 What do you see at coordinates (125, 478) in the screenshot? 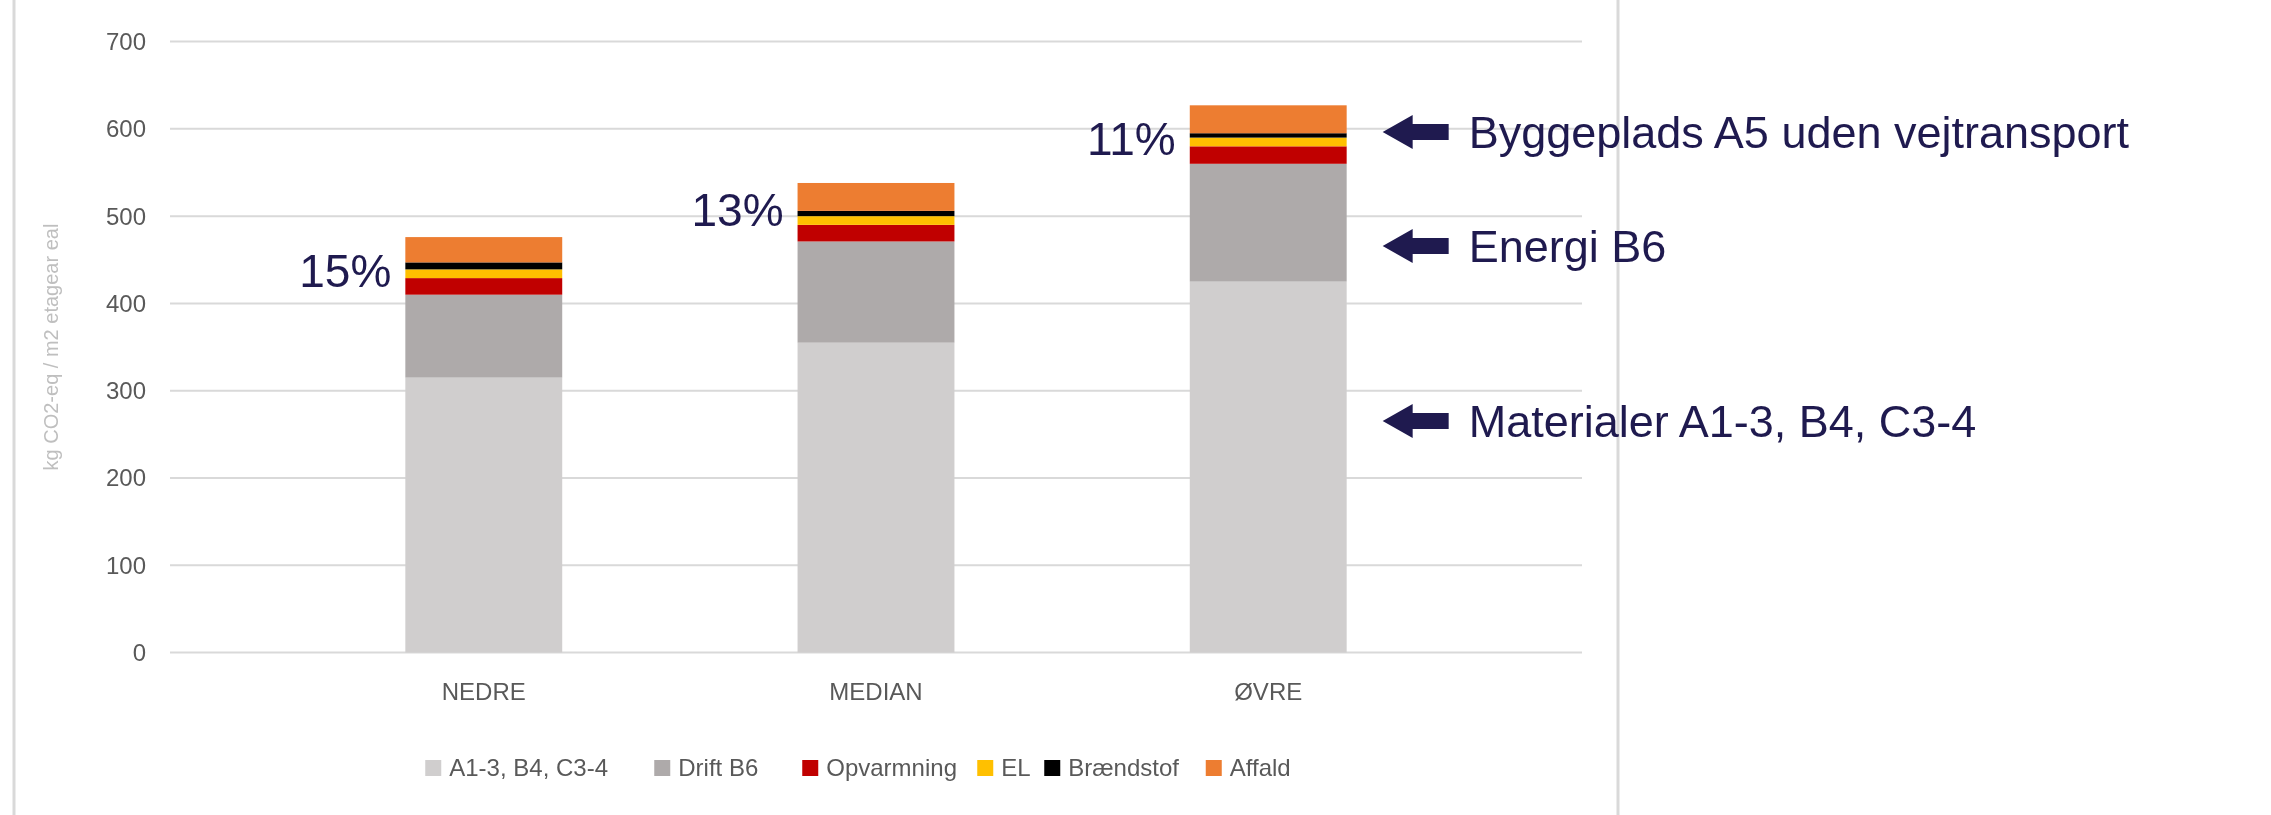
I see `y-tick-label: 200` at bounding box center [125, 478].